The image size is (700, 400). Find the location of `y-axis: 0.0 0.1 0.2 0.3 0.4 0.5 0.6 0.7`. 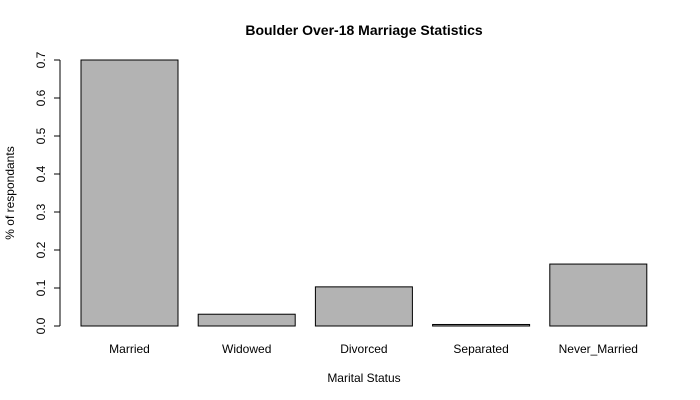

y-axis: 0.0 0.1 0.2 0.3 0.4 0.5 0.6 0.7 is located at coordinates (47, 192).